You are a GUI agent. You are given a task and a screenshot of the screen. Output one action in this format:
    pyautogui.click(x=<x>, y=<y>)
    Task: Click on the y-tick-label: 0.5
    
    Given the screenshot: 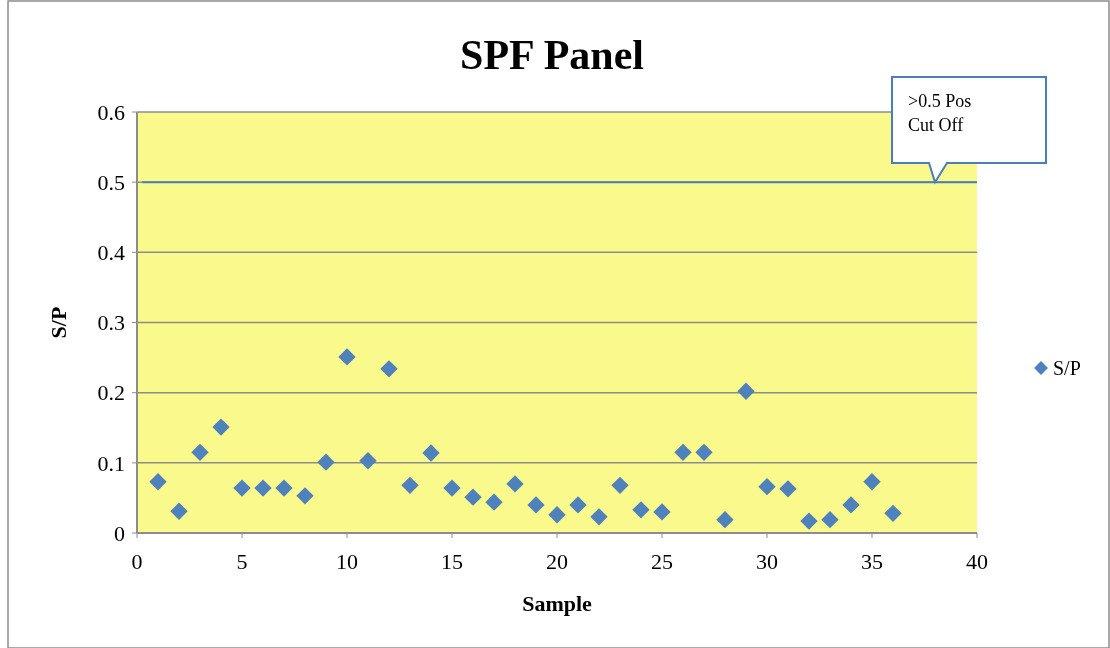 What is the action you would take?
    pyautogui.click(x=111, y=182)
    